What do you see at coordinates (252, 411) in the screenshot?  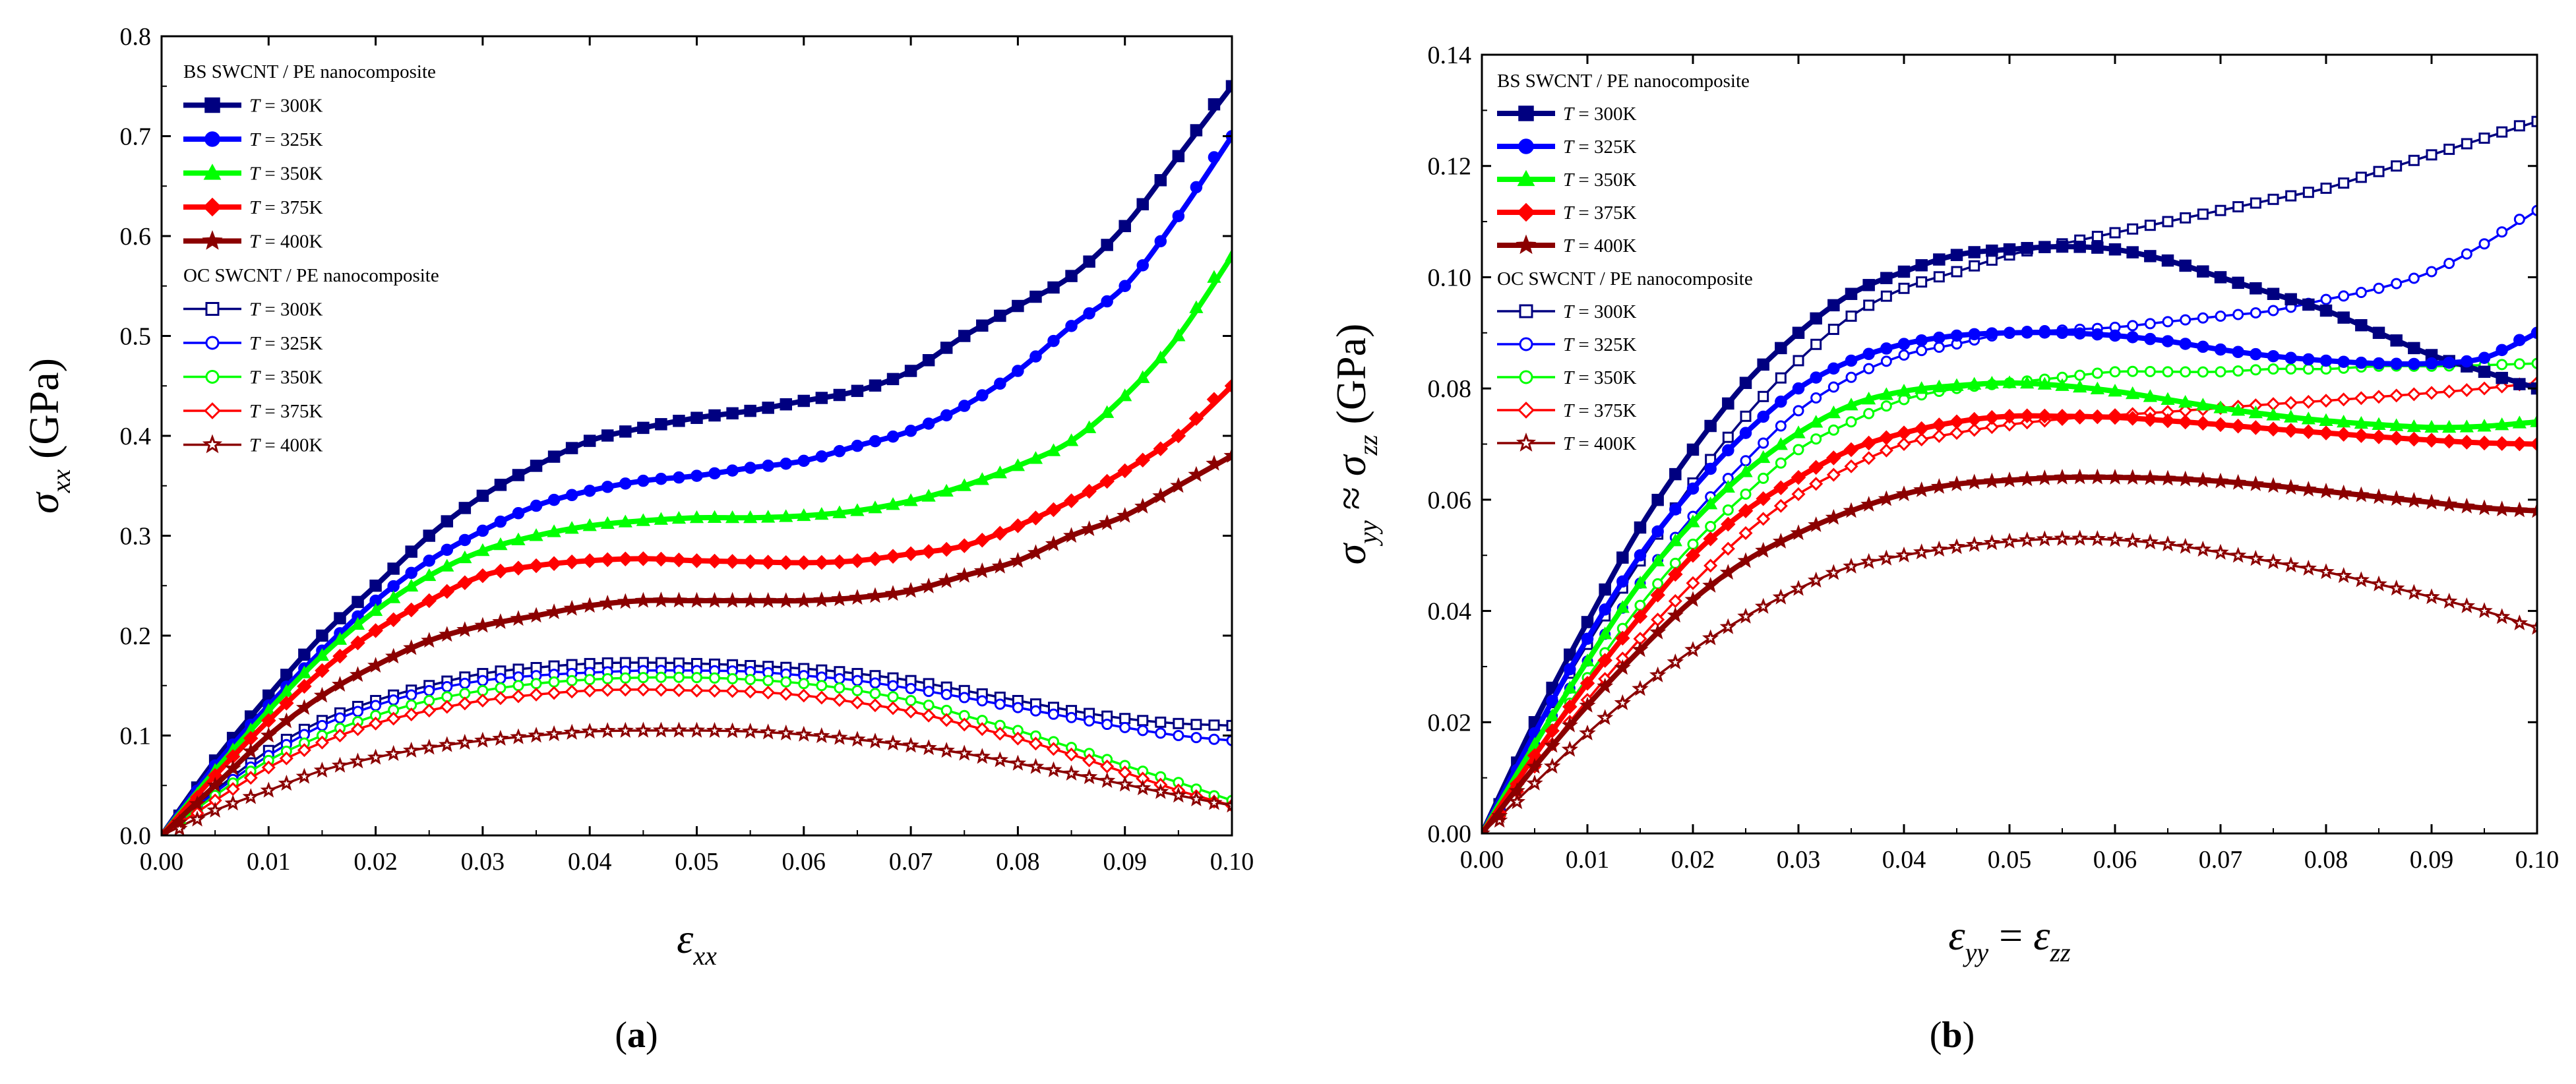 I see `panel-a-legend-entry-oc-3: T = 375K` at bounding box center [252, 411].